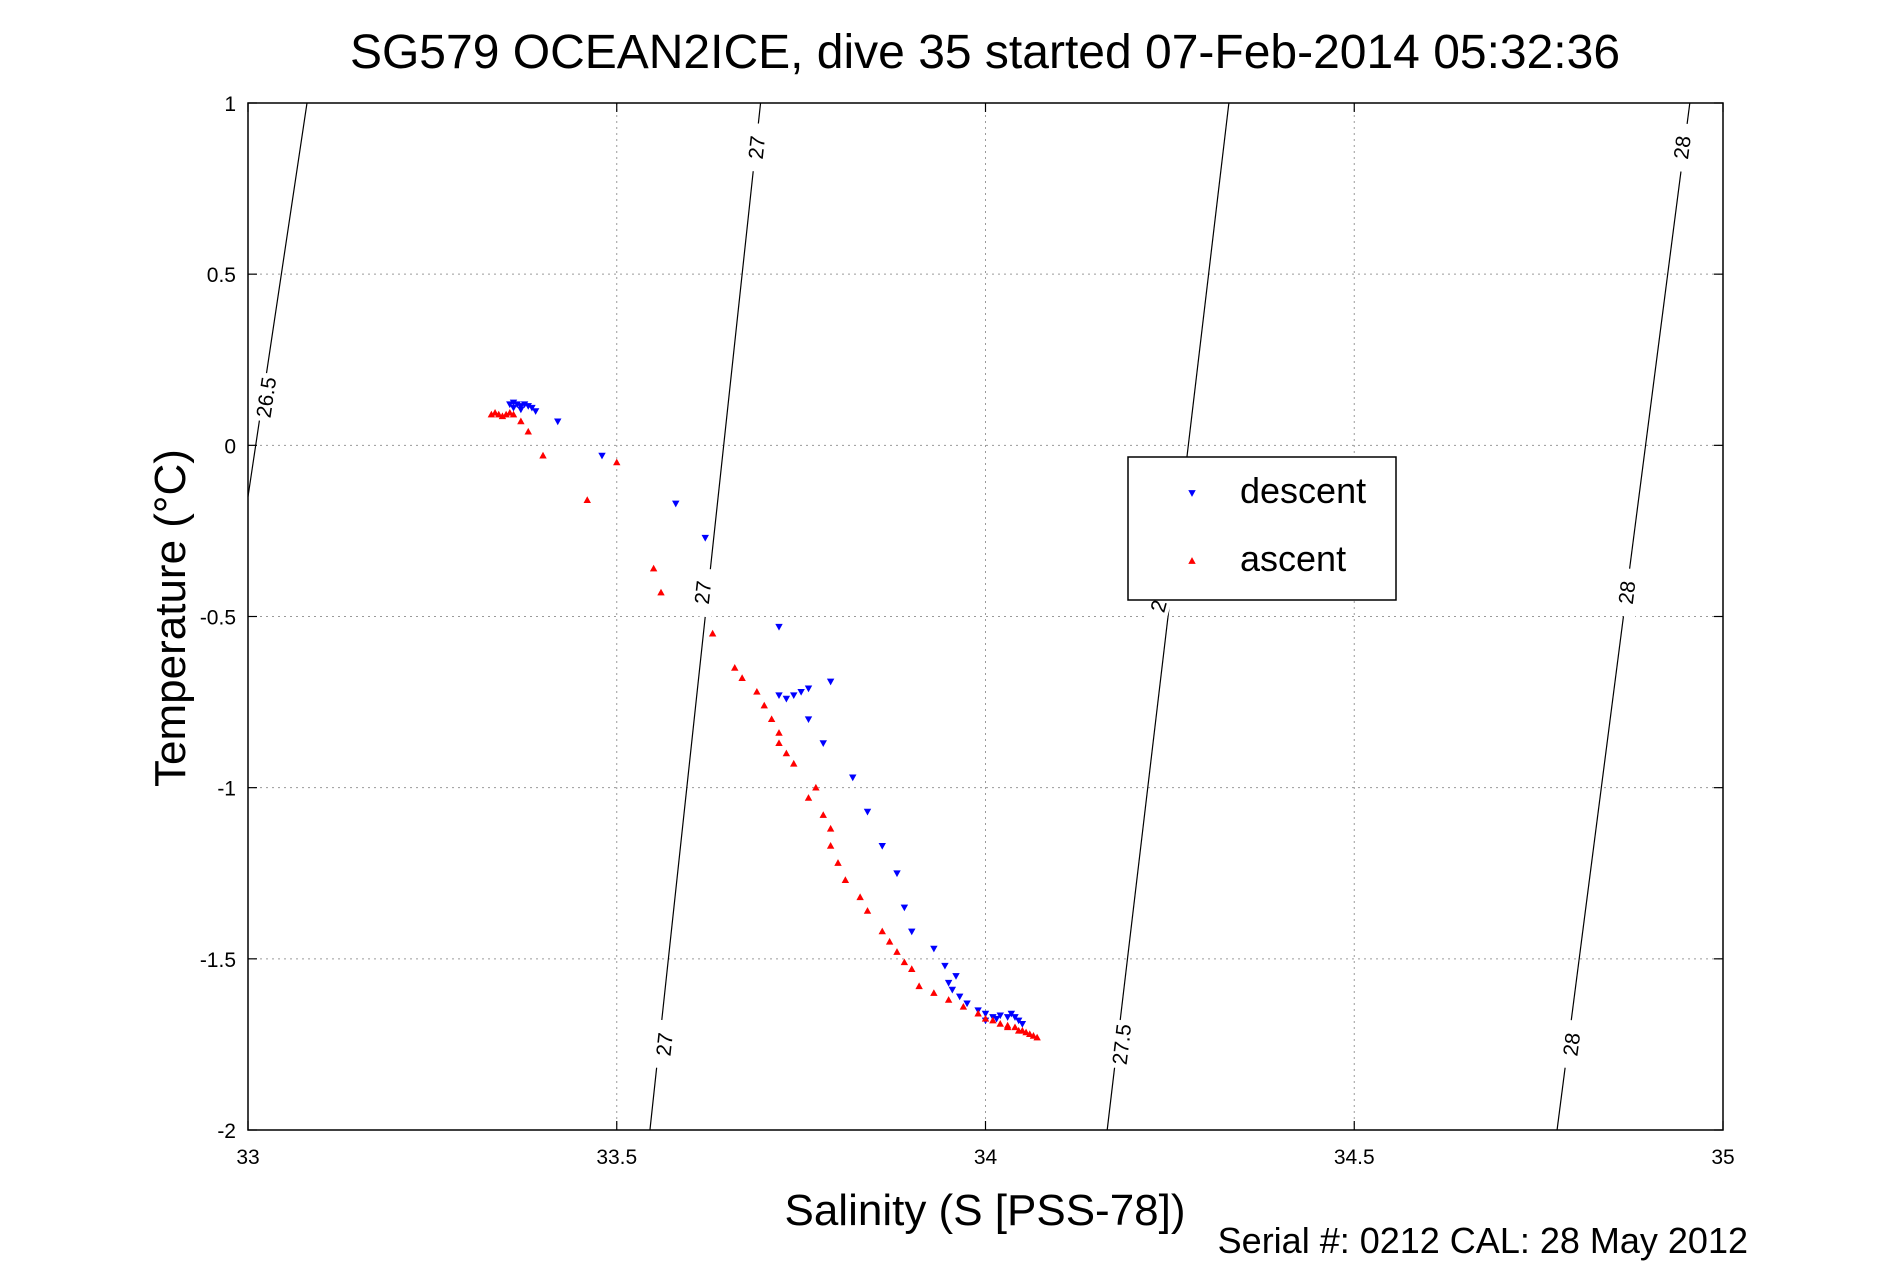 Image resolution: width=1891 pixels, height=1262 pixels. What do you see at coordinates (986, 1157) in the screenshot?
I see `x-tick-label: 34` at bounding box center [986, 1157].